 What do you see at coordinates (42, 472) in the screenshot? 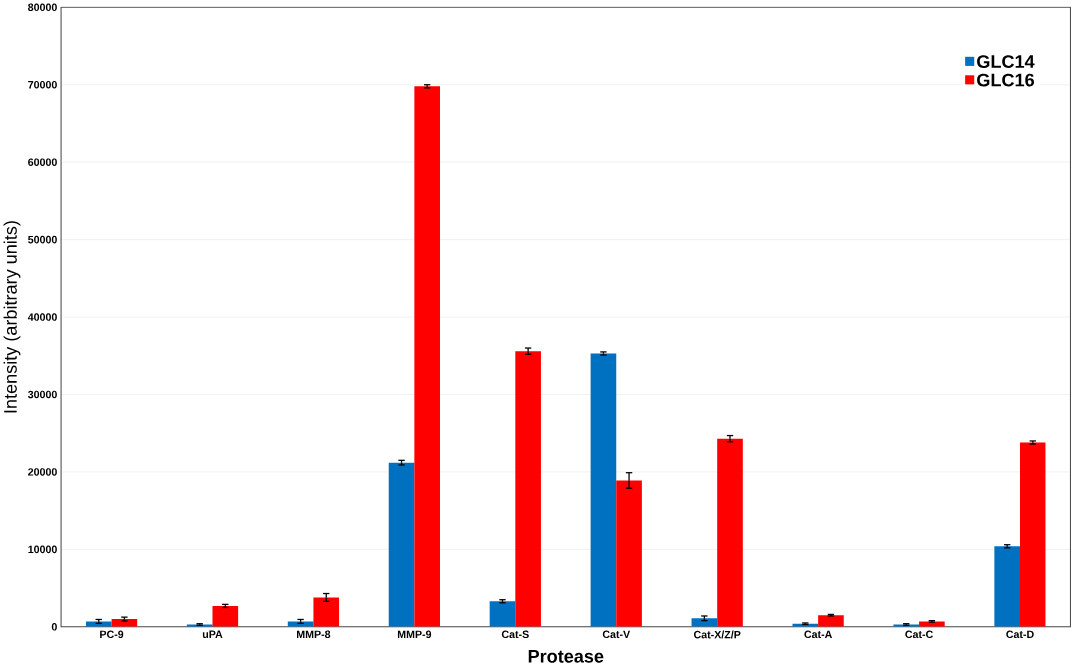
I see `y-tick-label: 20000` at bounding box center [42, 472].